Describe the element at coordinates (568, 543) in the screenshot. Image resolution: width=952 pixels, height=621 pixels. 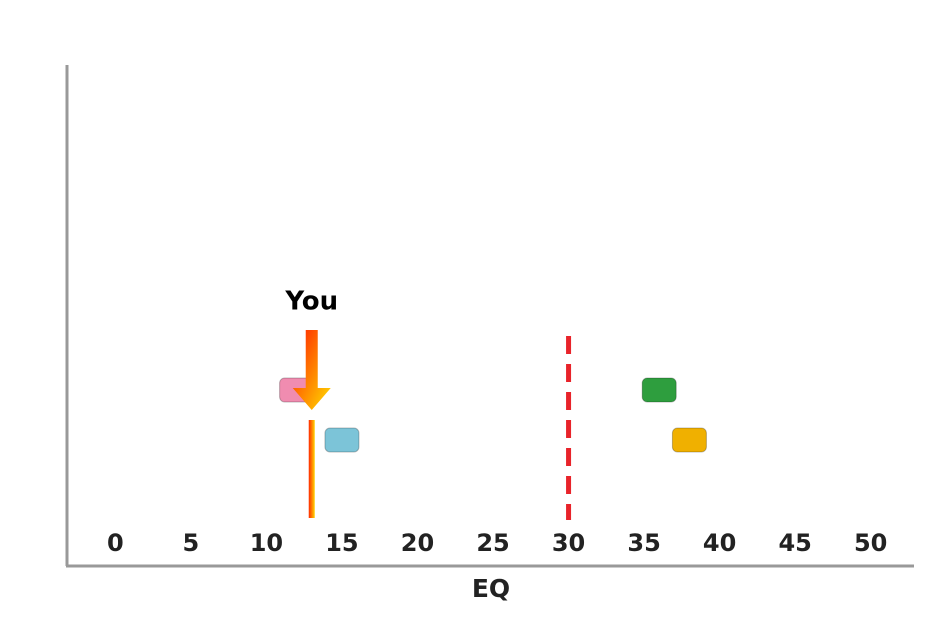
I see `x-tick-label: 30` at that location.